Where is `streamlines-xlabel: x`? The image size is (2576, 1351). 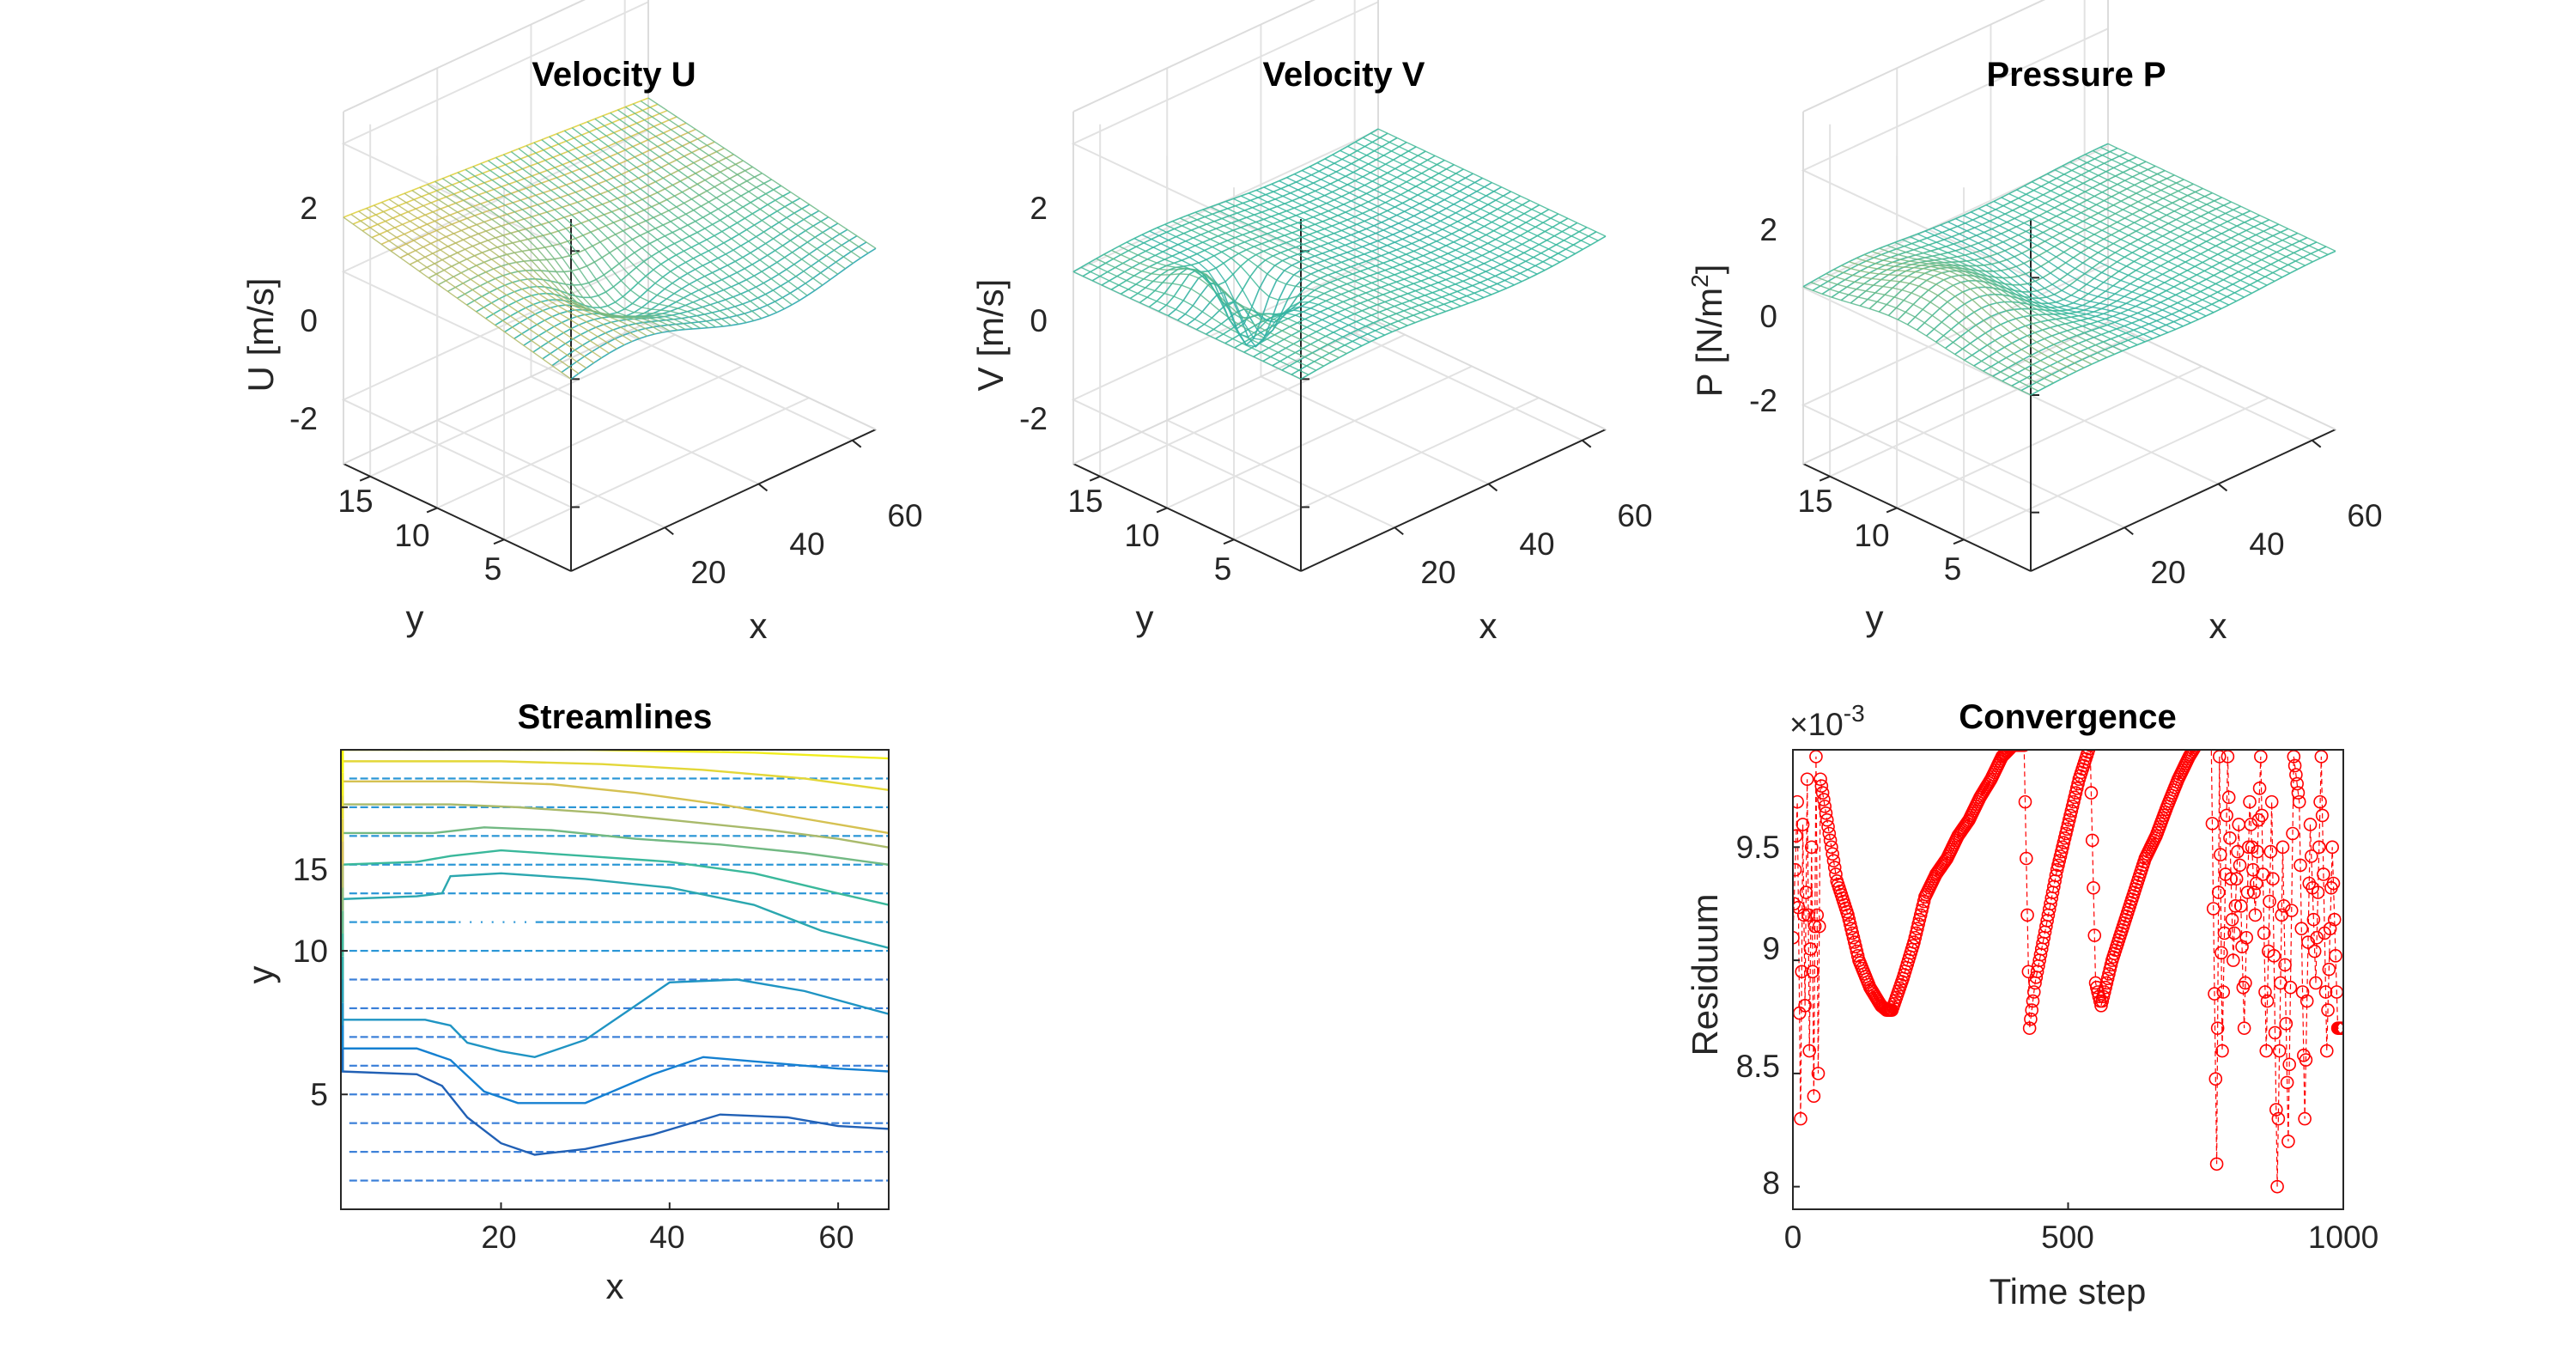 streamlines-xlabel: x is located at coordinates (615, 1286).